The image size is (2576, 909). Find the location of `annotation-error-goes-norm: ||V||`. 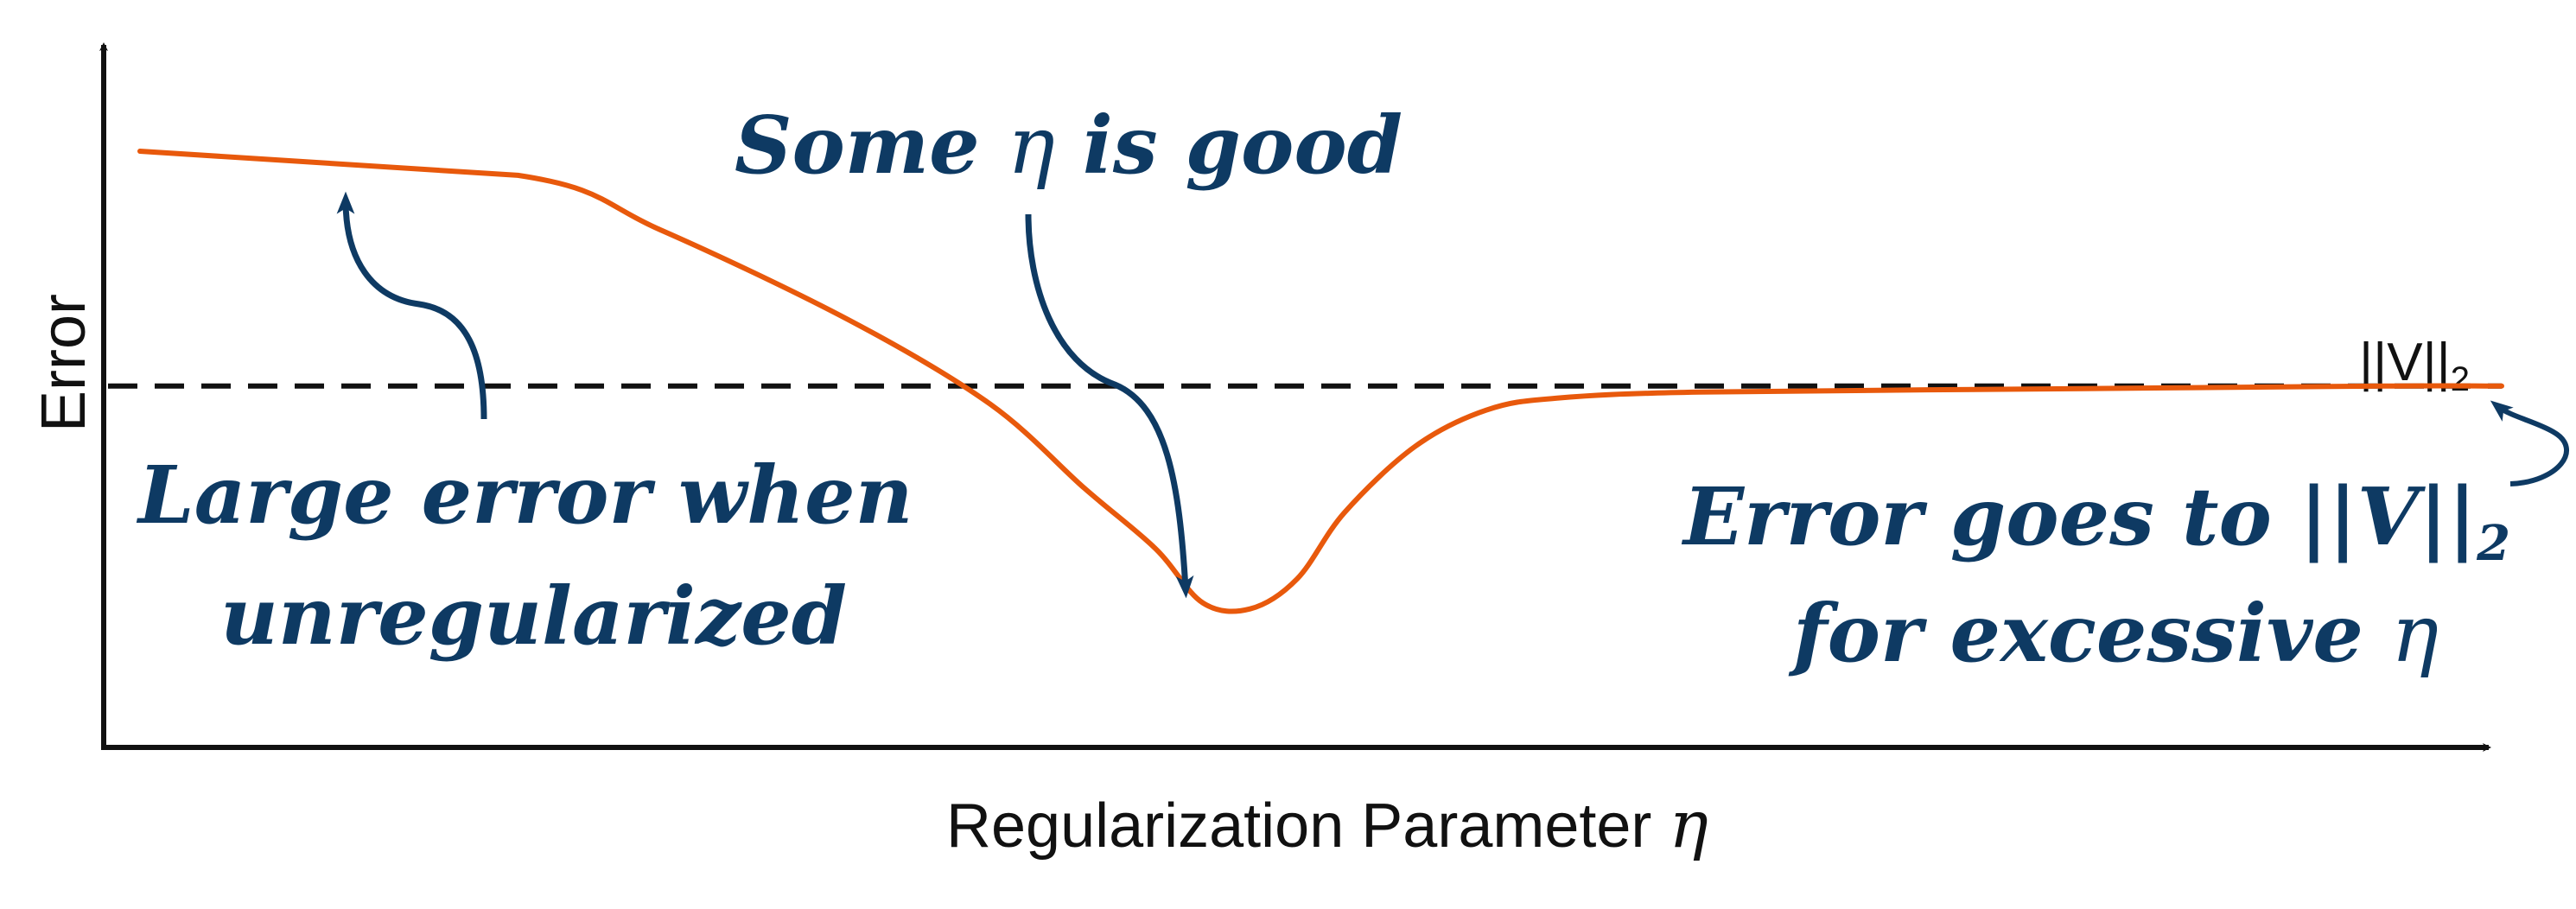

annotation-error-goes-norm: ||V|| is located at coordinates (2388, 516).